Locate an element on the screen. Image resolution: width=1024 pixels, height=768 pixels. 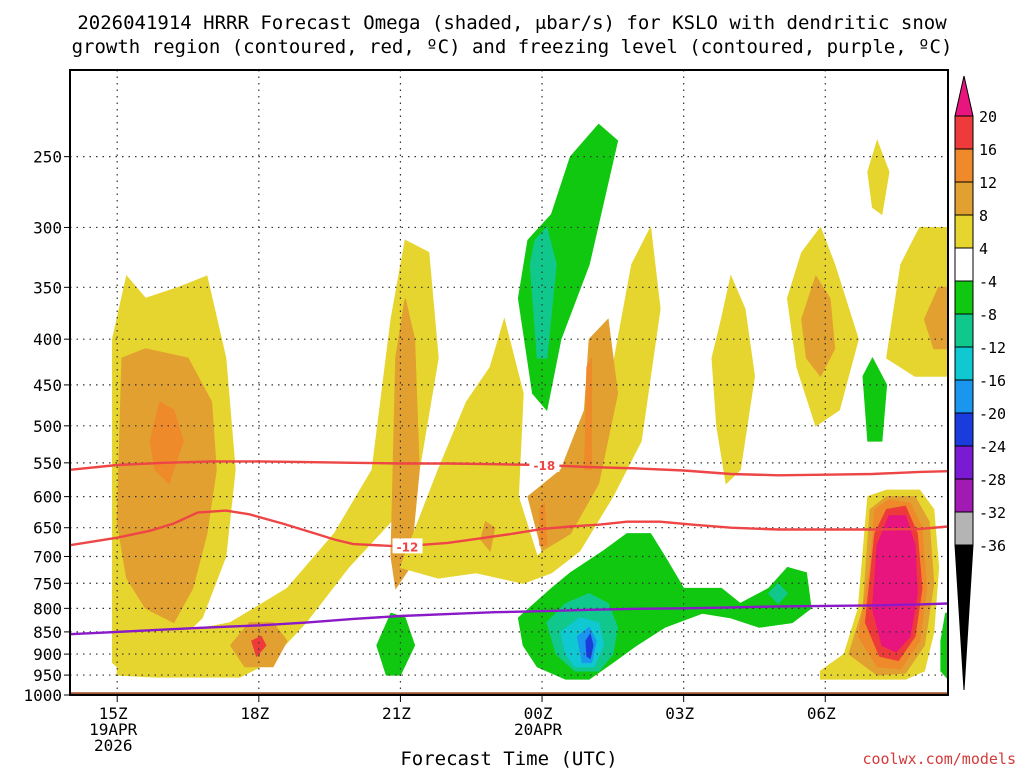
x-tick-label: 19APR is located at coordinates (113, 729).